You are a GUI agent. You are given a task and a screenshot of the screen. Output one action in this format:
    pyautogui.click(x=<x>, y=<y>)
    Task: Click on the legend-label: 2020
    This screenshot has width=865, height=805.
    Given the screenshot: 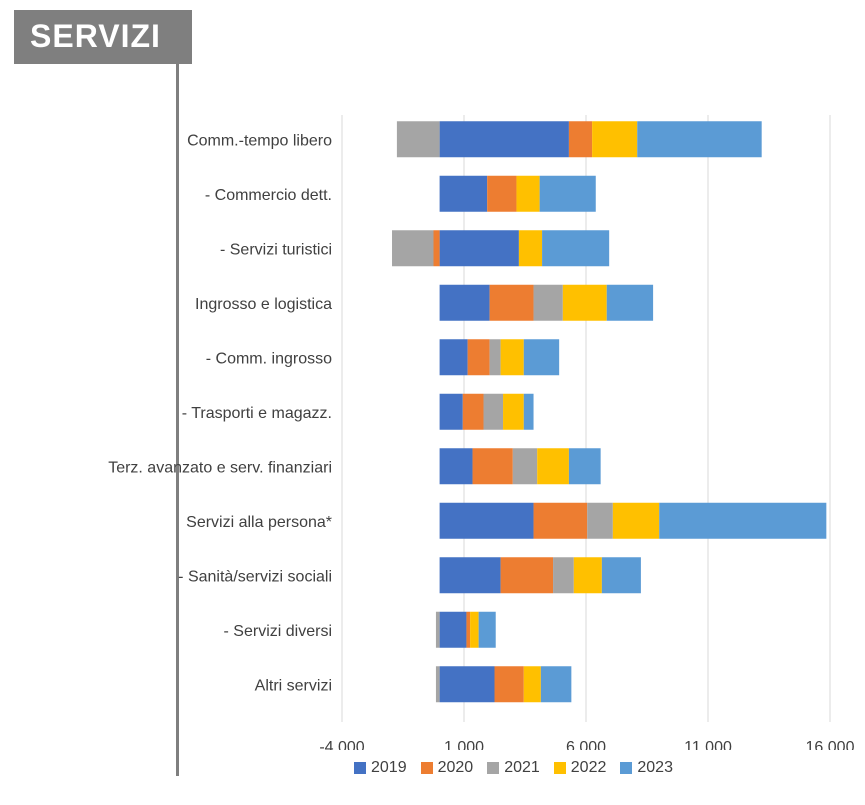 What is the action you would take?
    pyautogui.click(x=455, y=767)
    